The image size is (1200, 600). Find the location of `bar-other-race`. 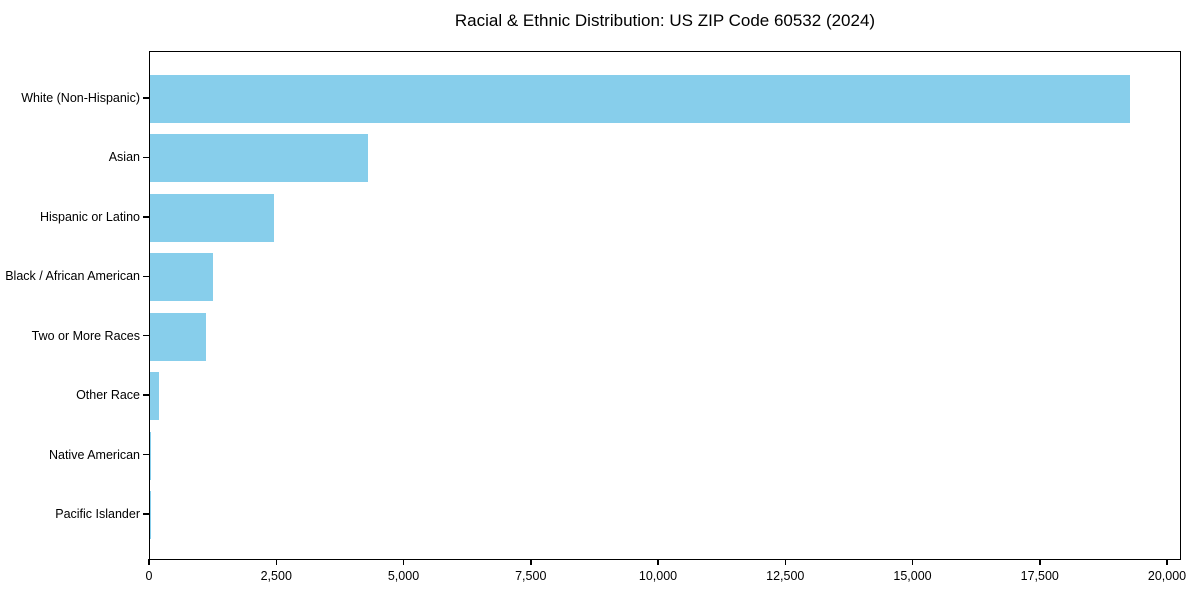

bar-other-race is located at coordinates (155, 396).